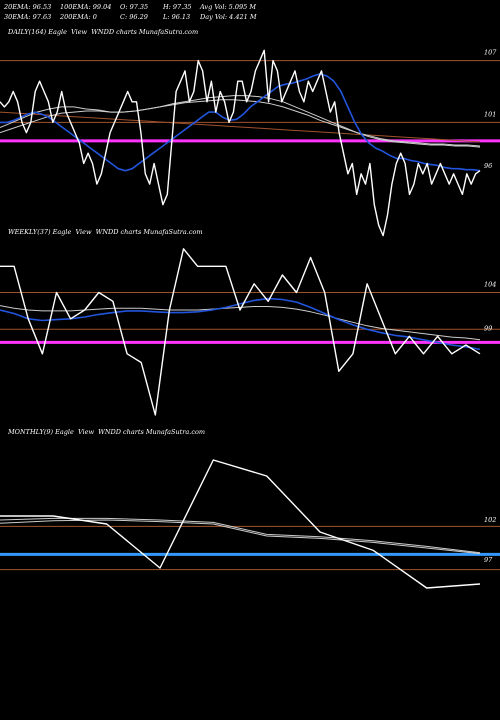 The image size is (500, 720). What do you see at coordinates (177, 7) in the screenshot?
I see `header-high: H: 97.35` at bounding box center [177, 7].